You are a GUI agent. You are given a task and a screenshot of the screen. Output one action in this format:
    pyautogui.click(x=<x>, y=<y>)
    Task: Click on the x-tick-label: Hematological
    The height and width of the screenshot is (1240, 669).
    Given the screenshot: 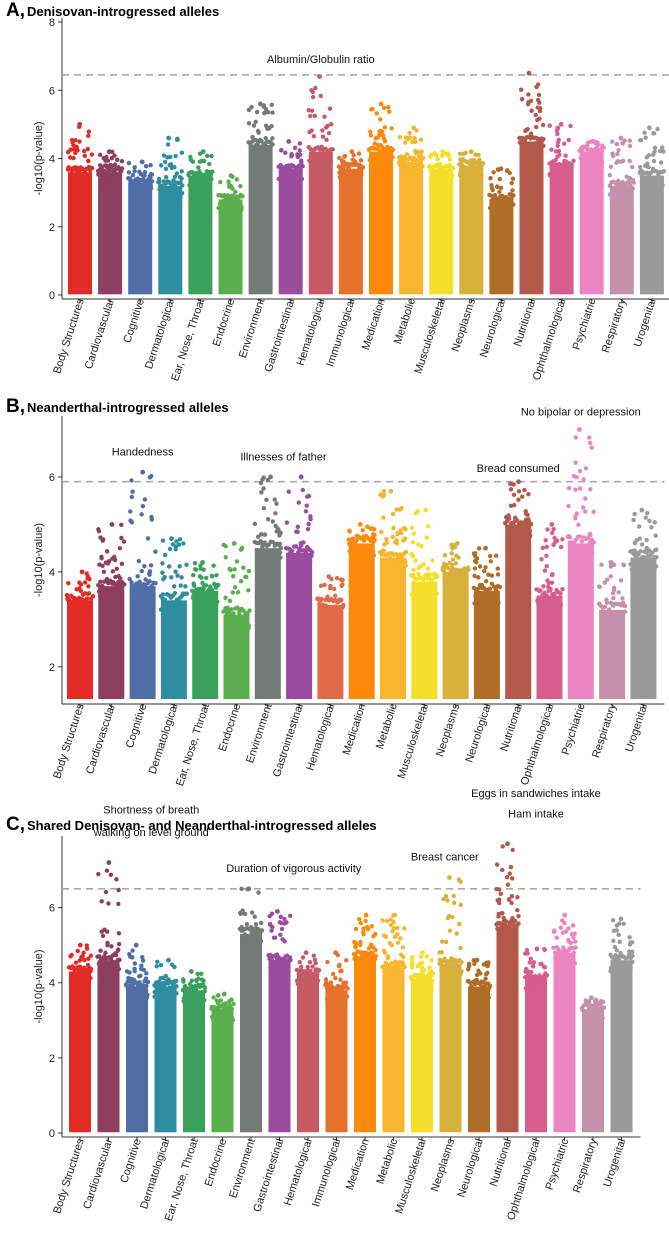 What is the action you would take?
    pyautogui.click(x=311, y=332)
    